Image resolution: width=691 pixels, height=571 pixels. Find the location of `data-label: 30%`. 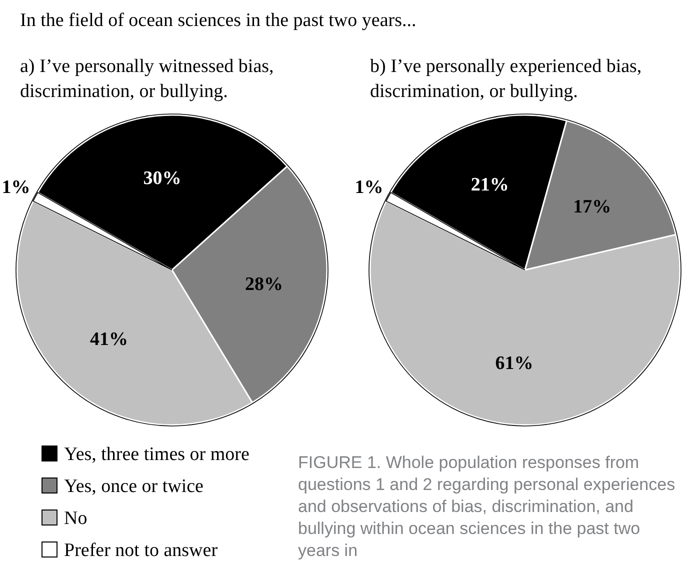

data-label: 30% is located at coordinates (162, 179).